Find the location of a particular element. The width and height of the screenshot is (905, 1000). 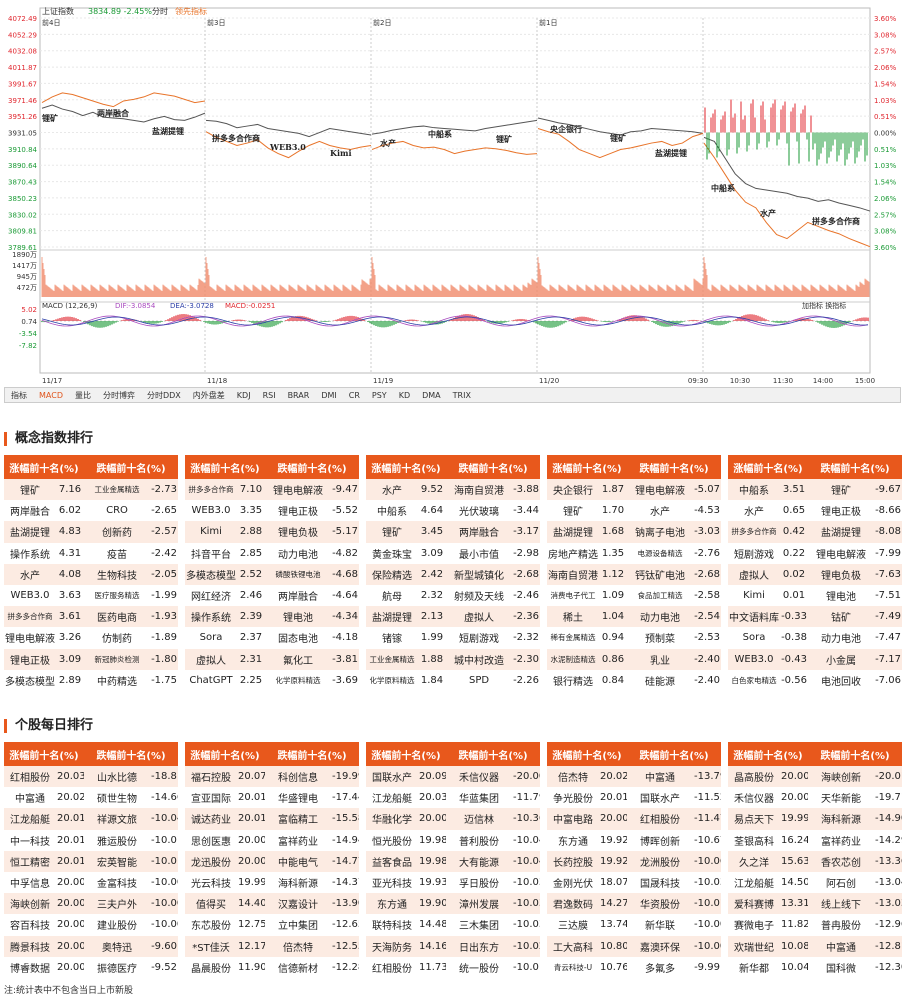

rank-row: 房地产精选 1.35 电源设备精选 -2.76 is located at coordinates (634, 553).